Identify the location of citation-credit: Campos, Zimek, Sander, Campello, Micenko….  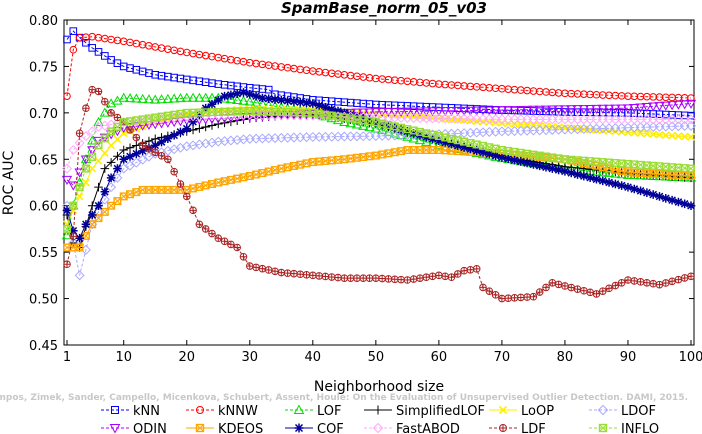
(344, 398).